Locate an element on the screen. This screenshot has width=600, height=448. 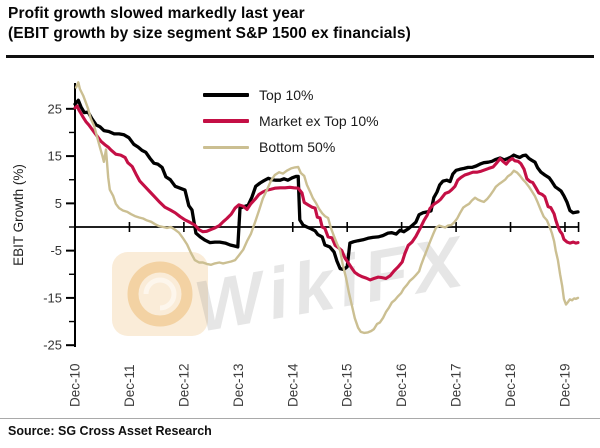
x-tick-label: Dec-17 is located at coordinates (456, 385).